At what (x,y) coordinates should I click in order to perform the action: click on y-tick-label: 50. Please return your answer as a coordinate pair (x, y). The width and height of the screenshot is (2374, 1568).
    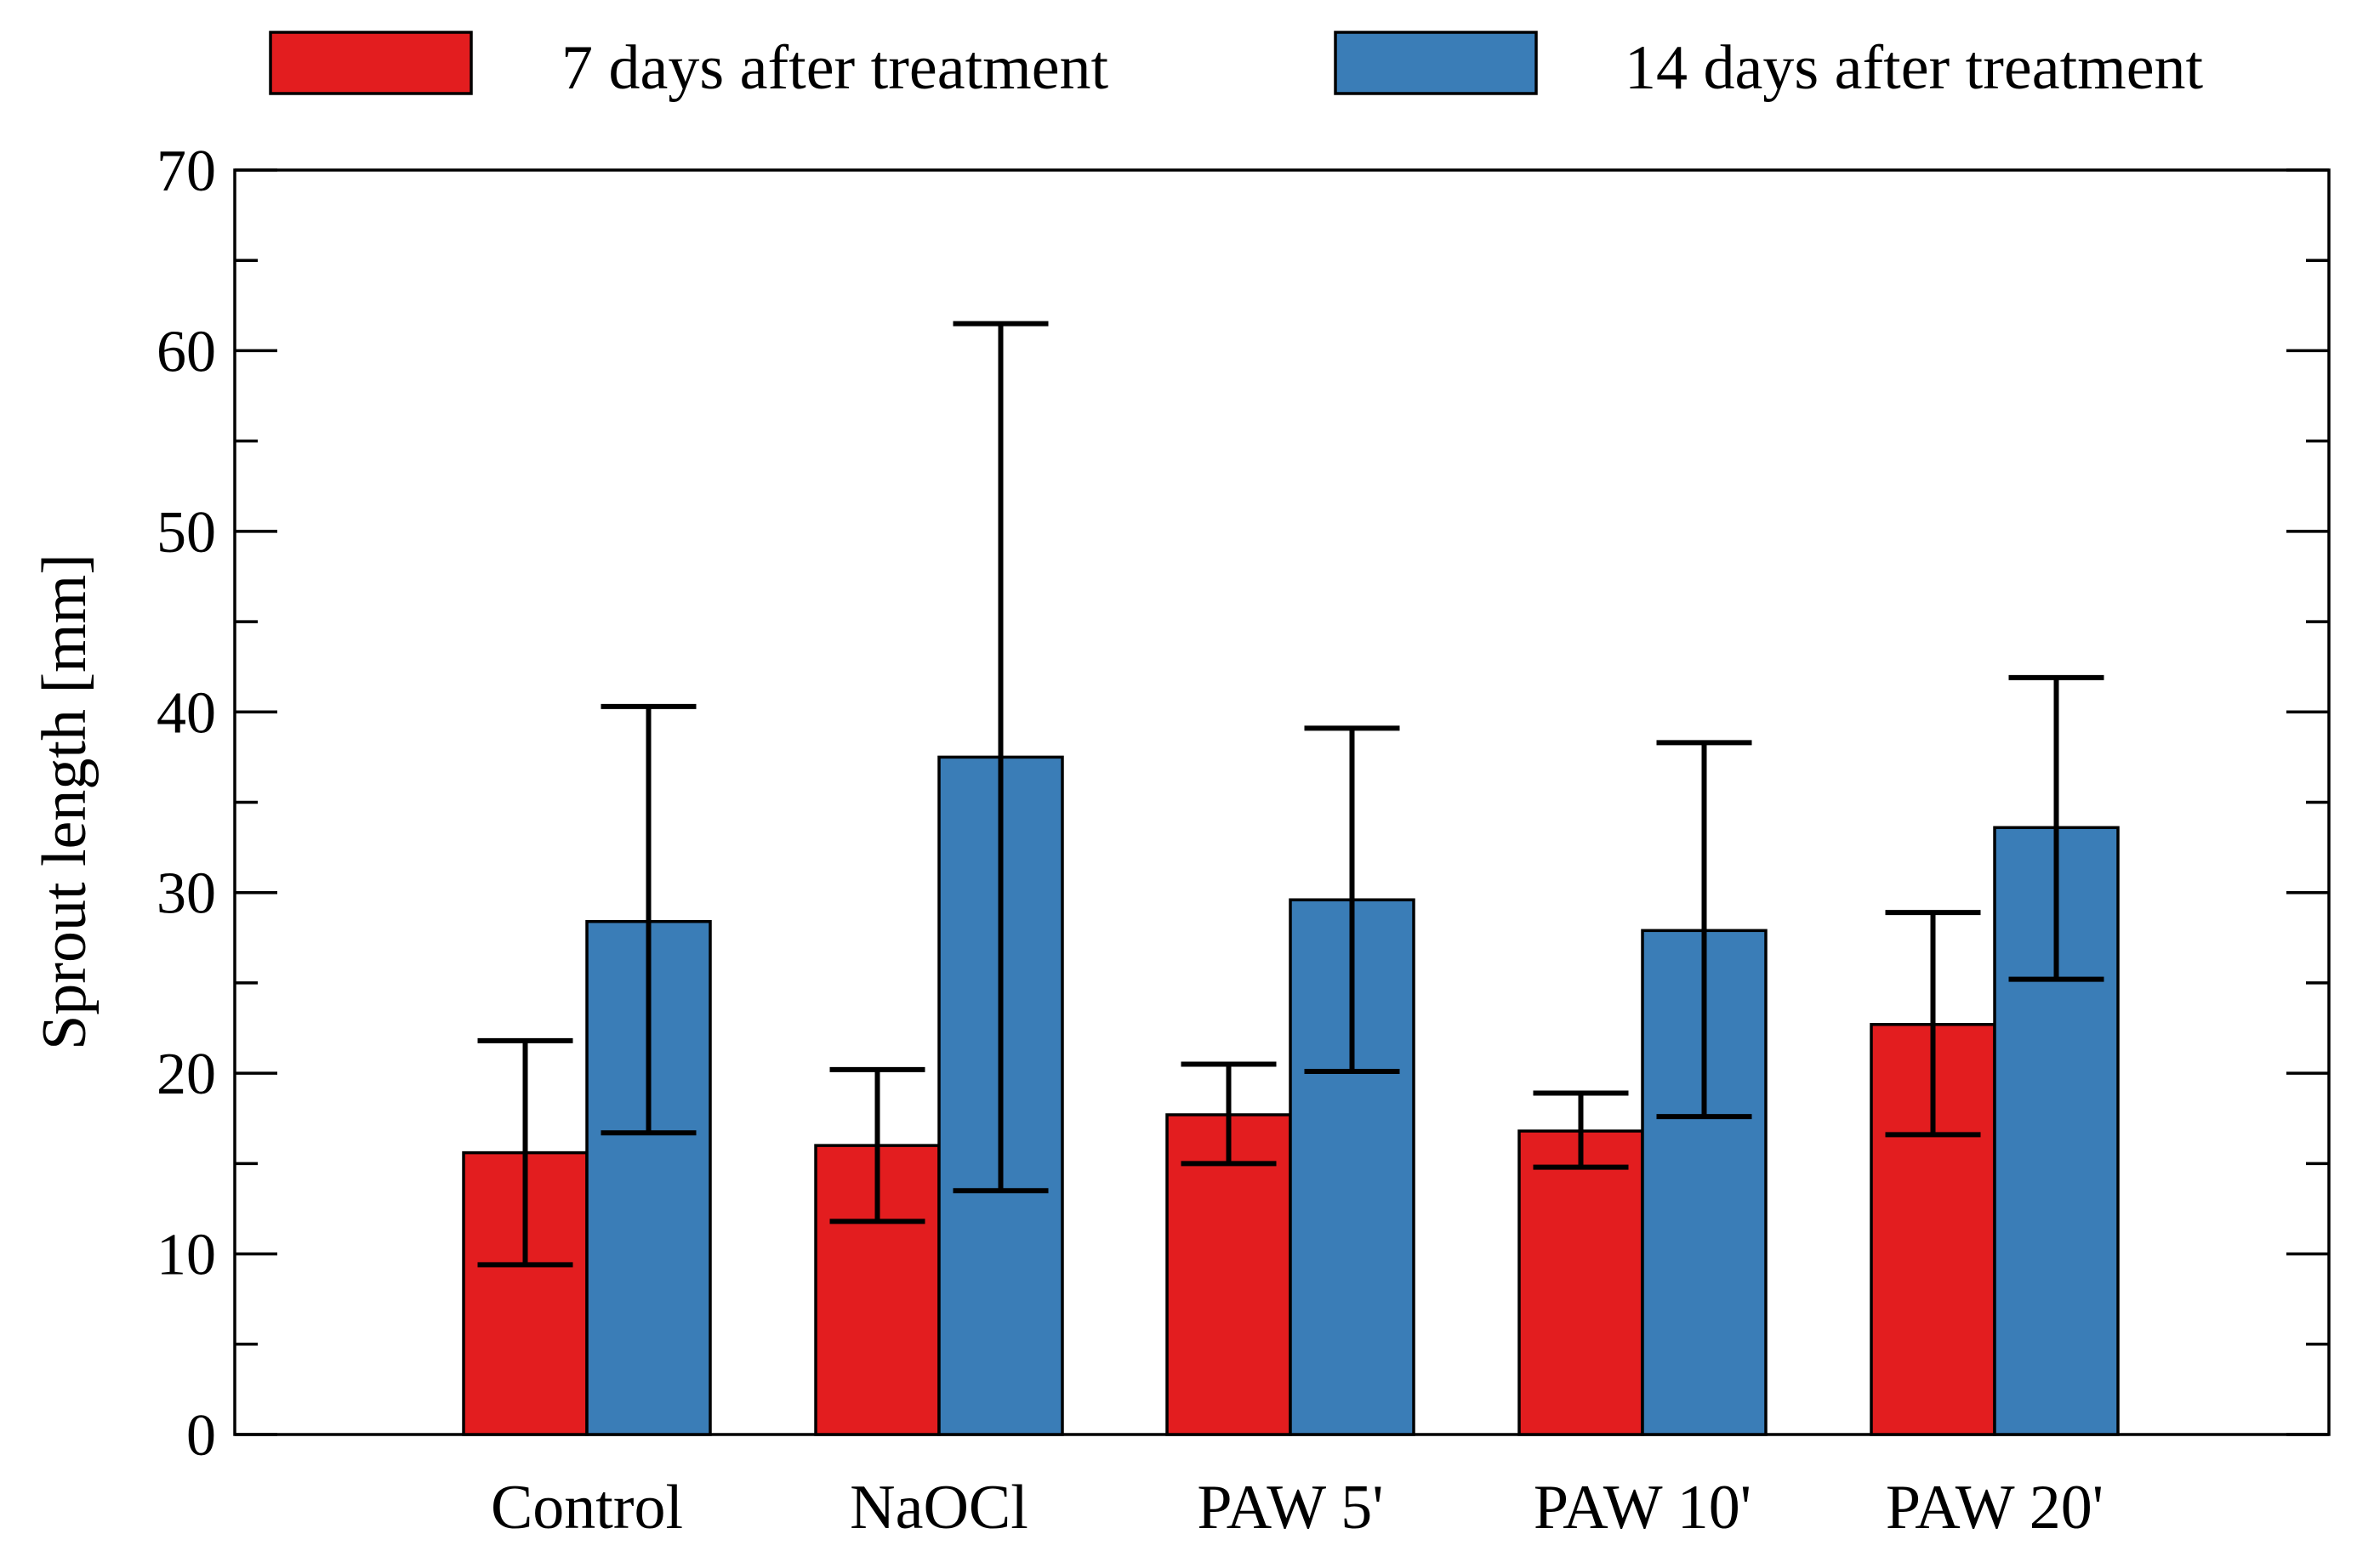
    Looking at the image, I should click on (186, 532).